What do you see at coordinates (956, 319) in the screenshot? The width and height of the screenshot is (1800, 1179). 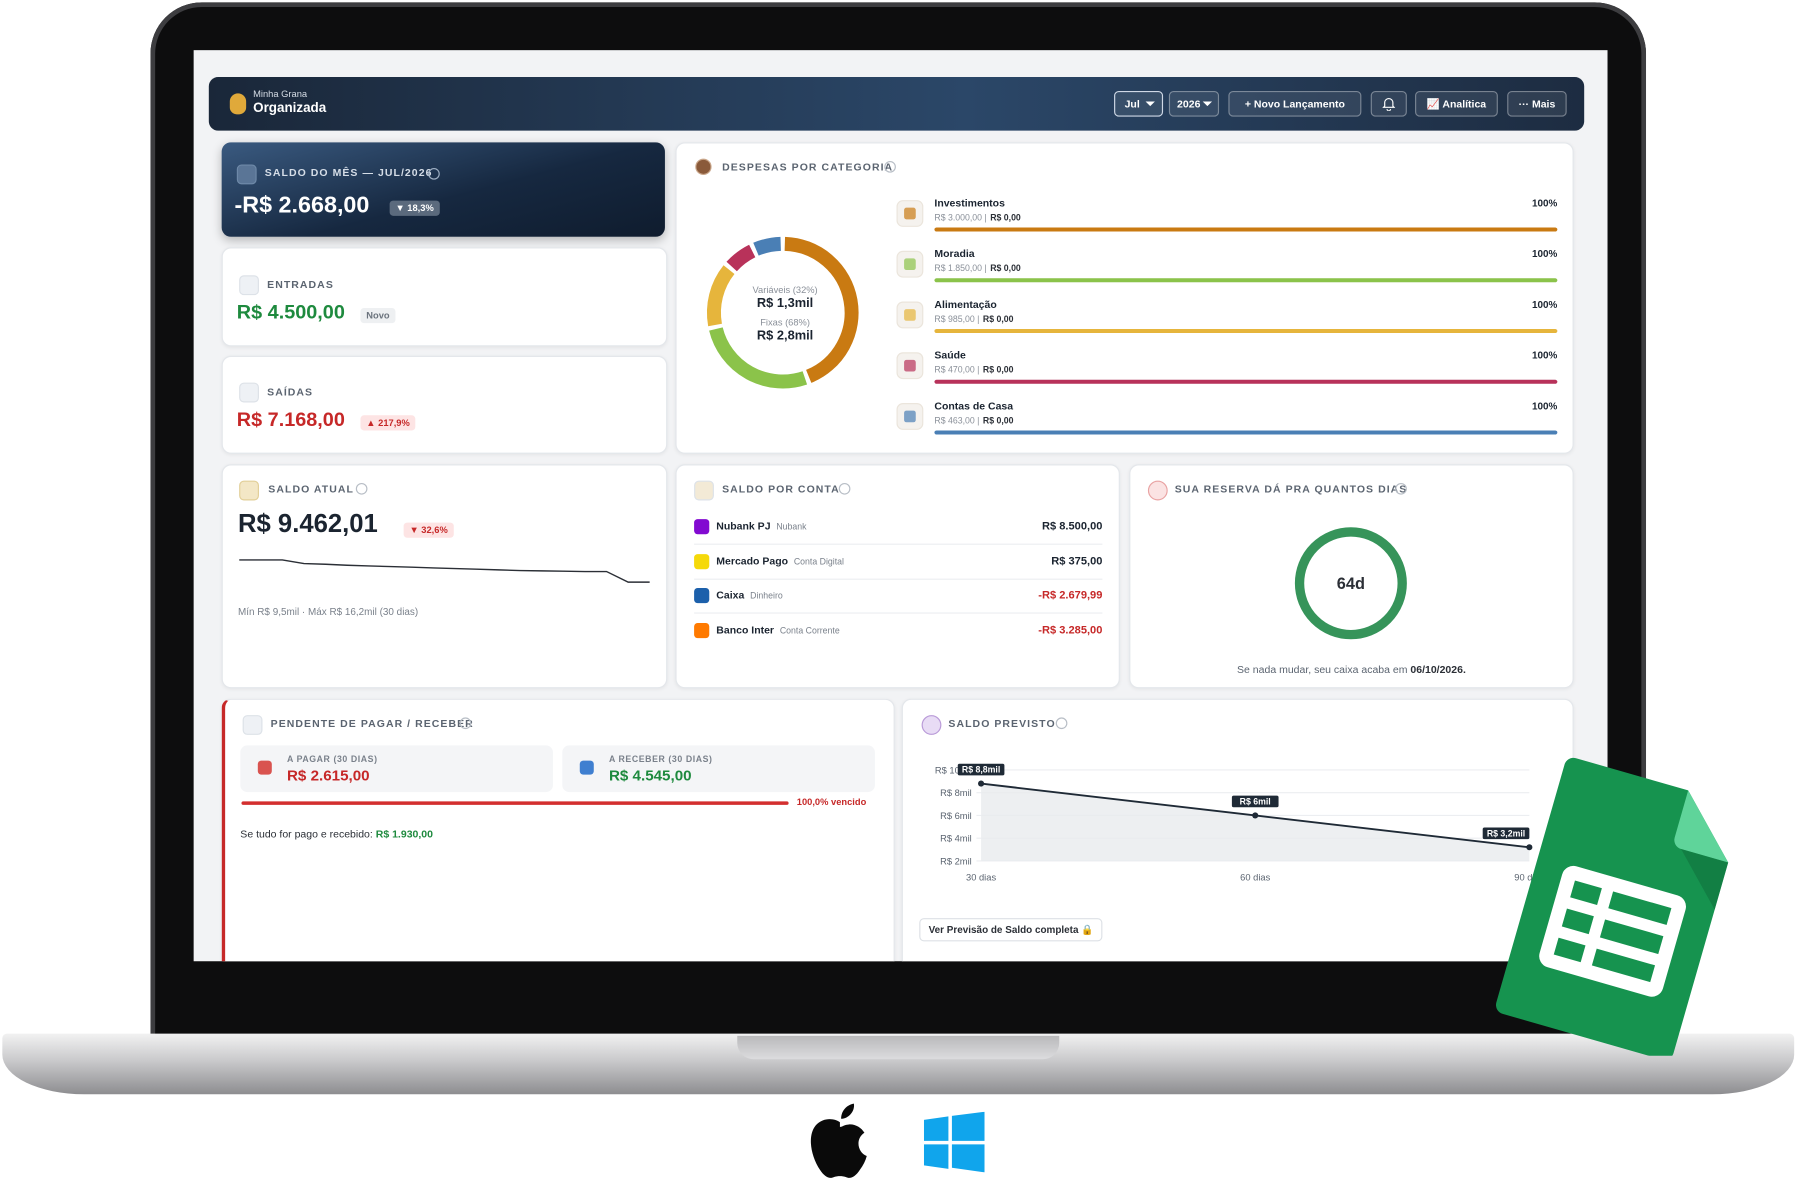 I see `planned: R$ 985,00 |` at bounding box center [956, 319].